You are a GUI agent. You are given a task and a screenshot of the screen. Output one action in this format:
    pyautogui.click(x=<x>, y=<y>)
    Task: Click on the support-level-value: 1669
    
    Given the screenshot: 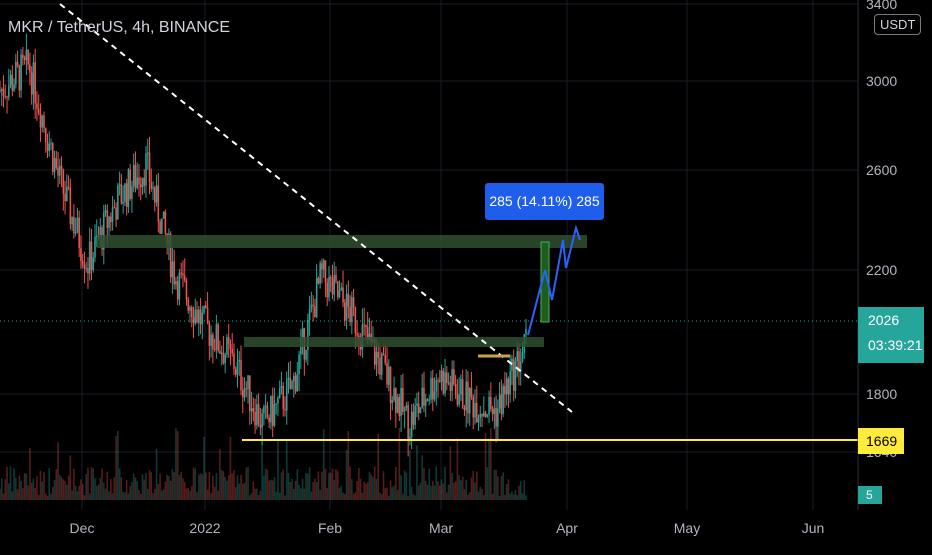 What is the action you would take?
    pyautogui.click(x=882, y=441)
    